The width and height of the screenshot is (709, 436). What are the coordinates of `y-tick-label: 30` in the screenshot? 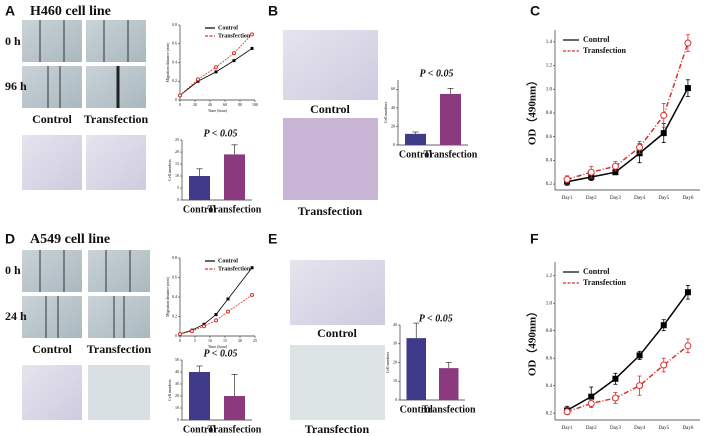 It's located at (395, 343).